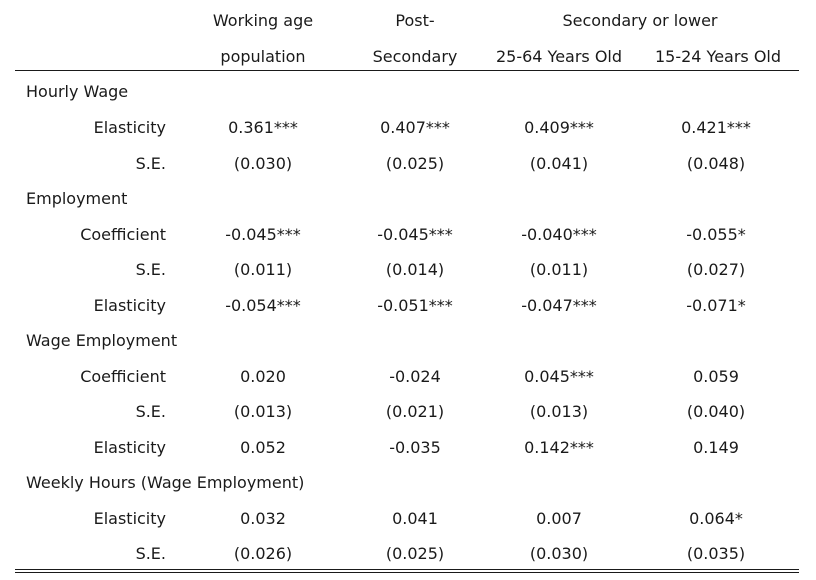 The width and height of the screenshot is (816, 580). I want to click on bottom-rule-upper, so click(407, 569).